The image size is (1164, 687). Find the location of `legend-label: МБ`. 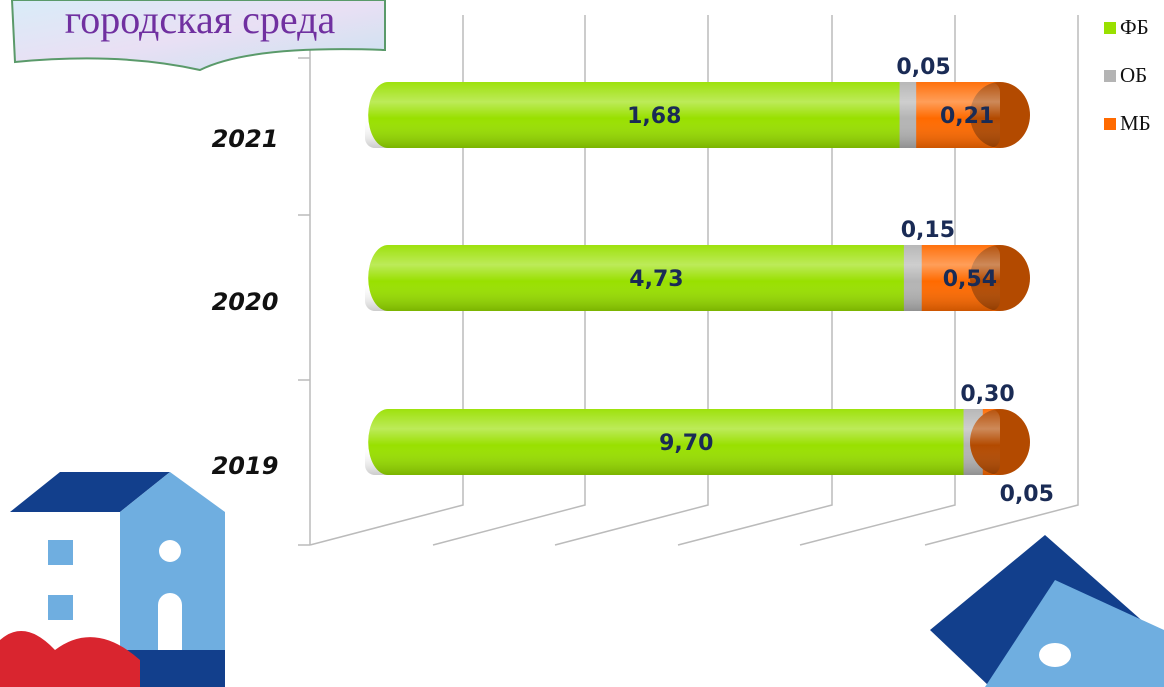

legend-label: МБ is located at coordinates (1135, 123).